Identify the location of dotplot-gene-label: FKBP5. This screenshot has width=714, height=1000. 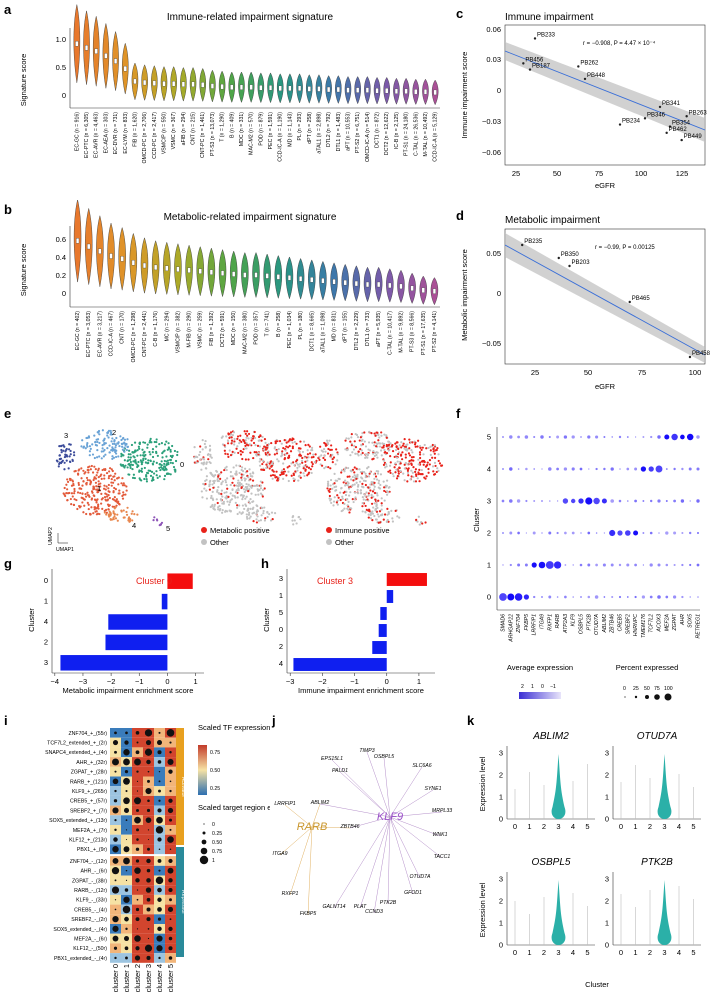
(527, 622).